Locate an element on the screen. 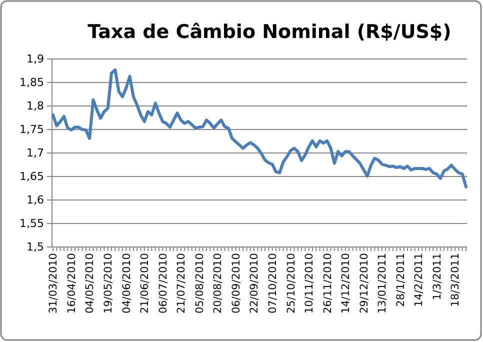 This screenshot has height=342, width=483. x-tick-label: 14/12/2010 is located at coordinates (346, 283).